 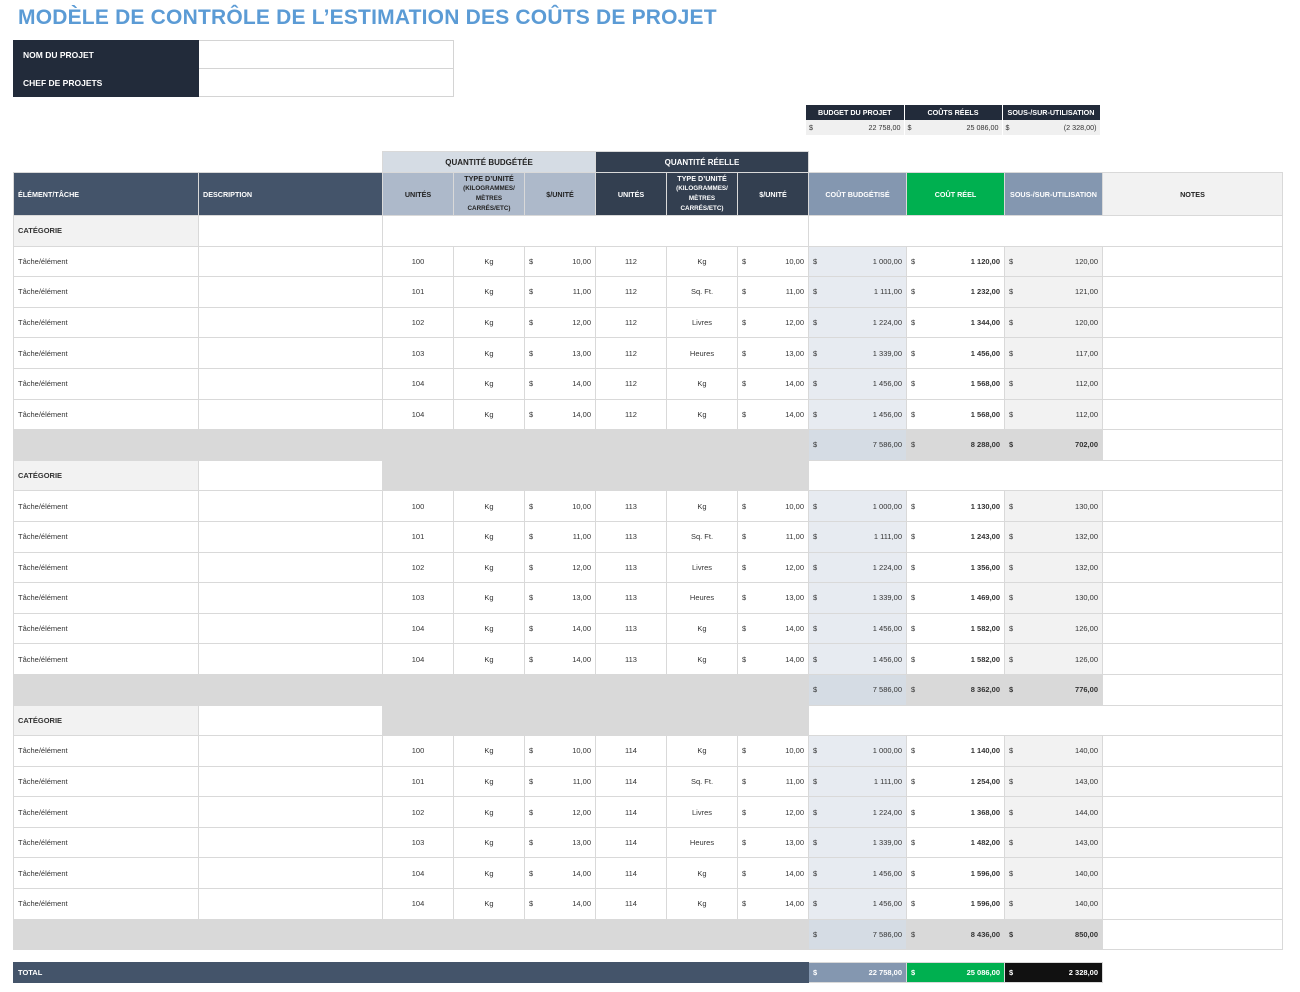 I want to click on actual-cost-cell: $1 130,00, so click(x=955, y=506).